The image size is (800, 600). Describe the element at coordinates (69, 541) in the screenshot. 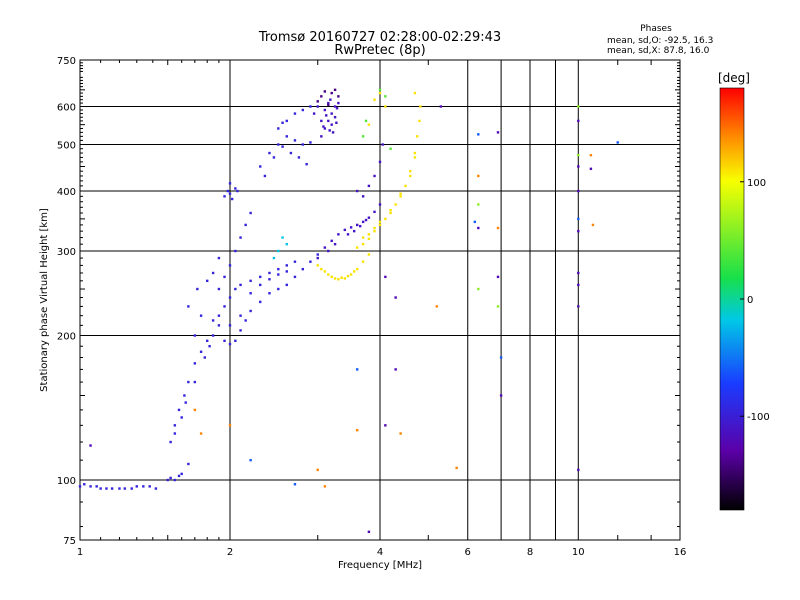

I see `y-tick-label: 75` at that location.